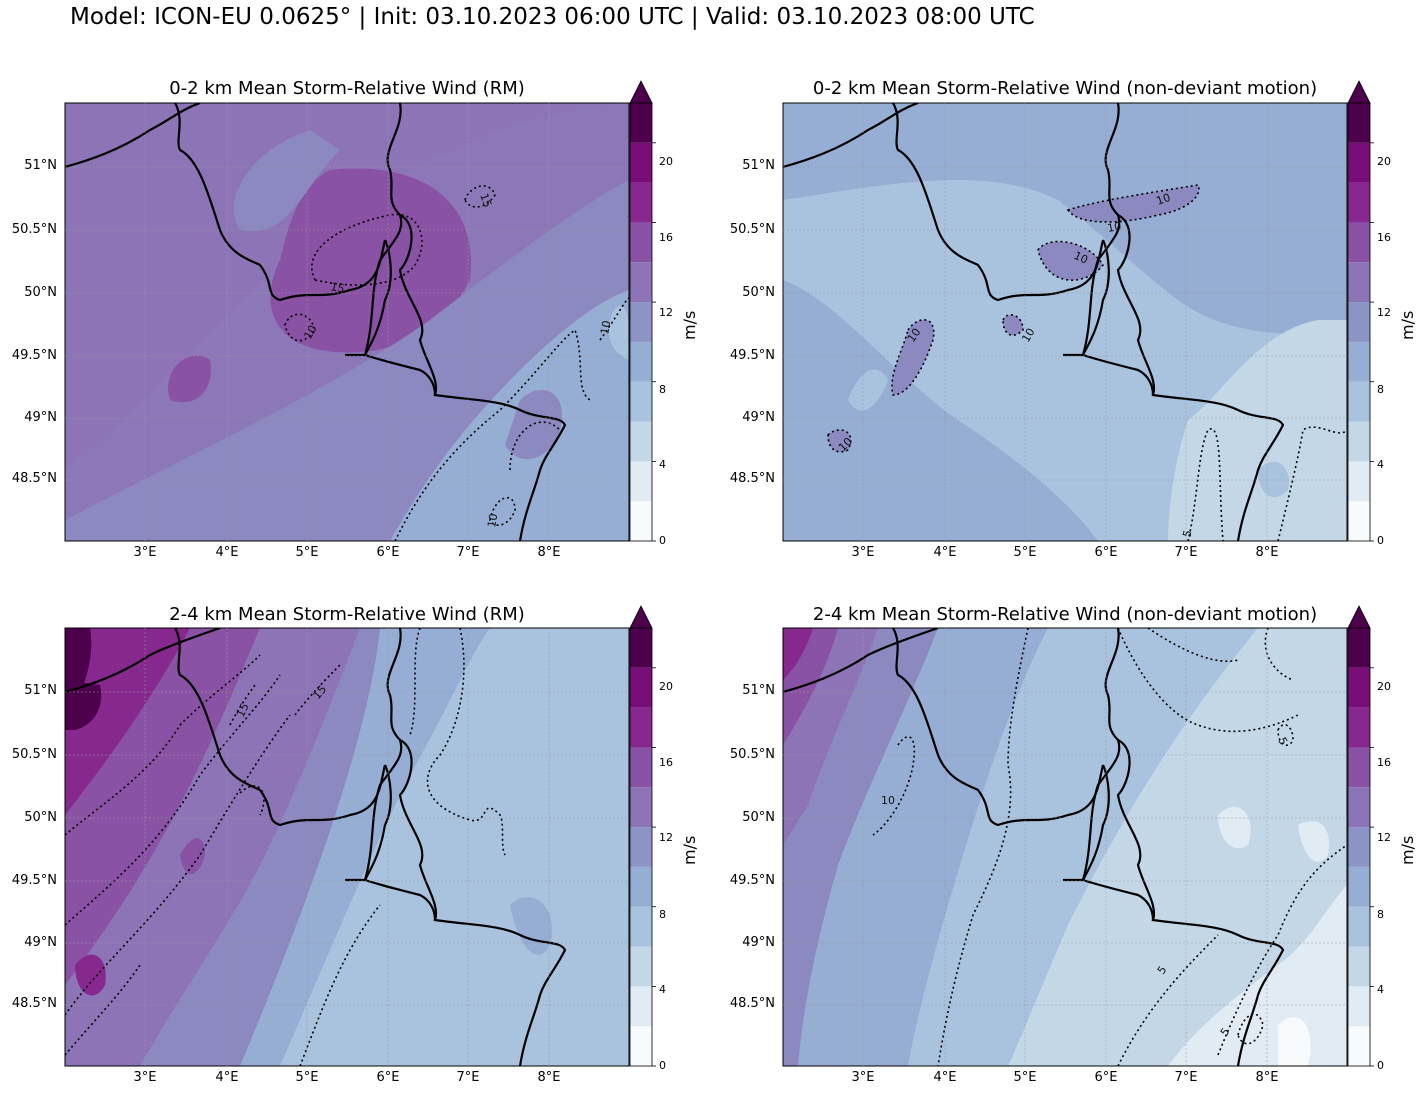 The image size is (1424, 1094). I want to click on panel-title: 0-2 km Mean Storm-Relative Wind (RM), so click(347, 88).